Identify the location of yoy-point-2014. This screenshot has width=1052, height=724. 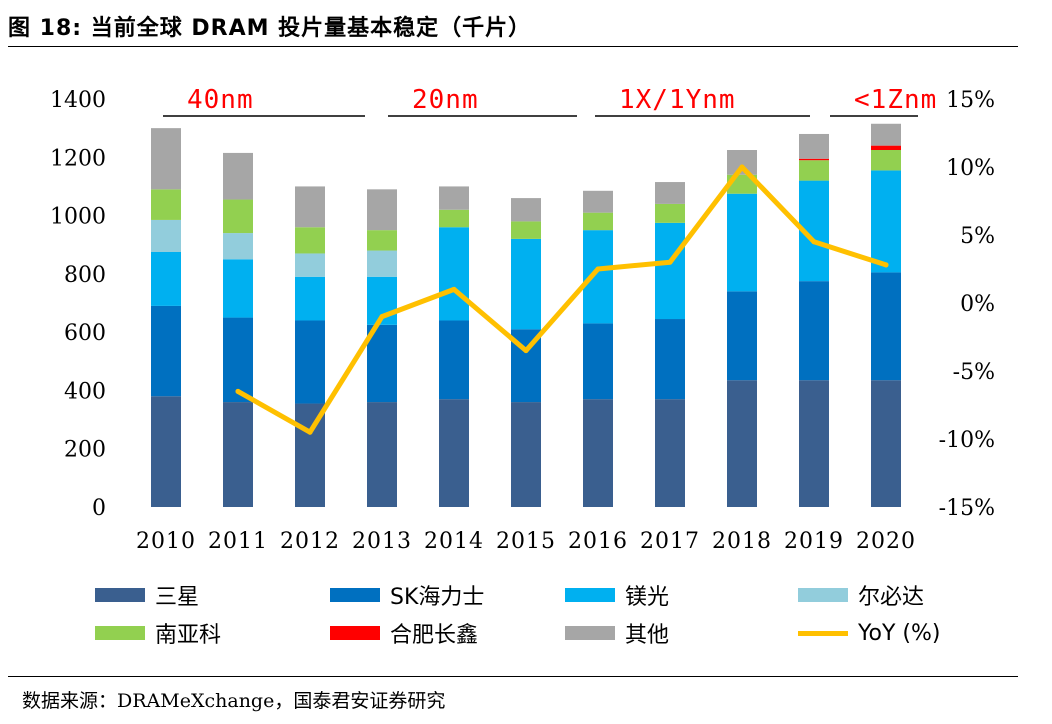
(454, 289).